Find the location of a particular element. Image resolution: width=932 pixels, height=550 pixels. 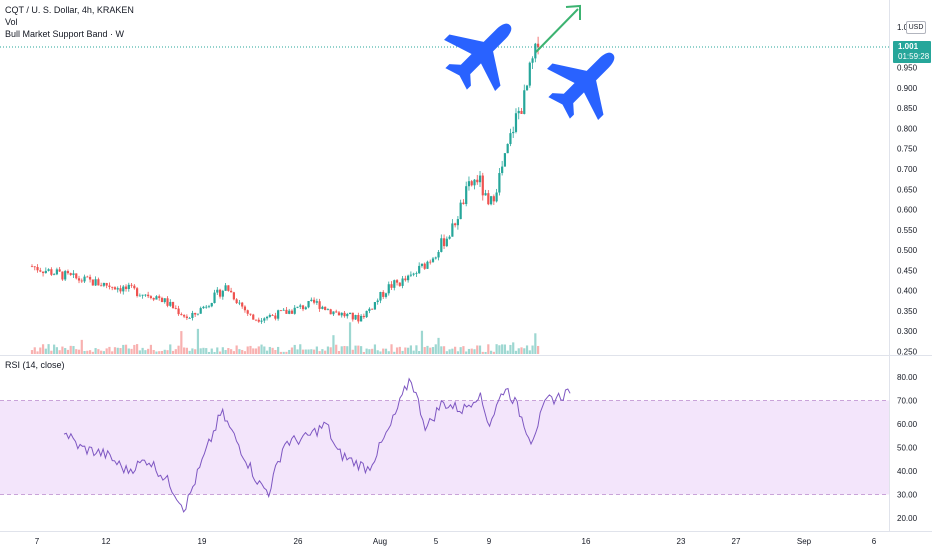

rsi-tick-label: 60.00 is located at coordinates (907, 424).